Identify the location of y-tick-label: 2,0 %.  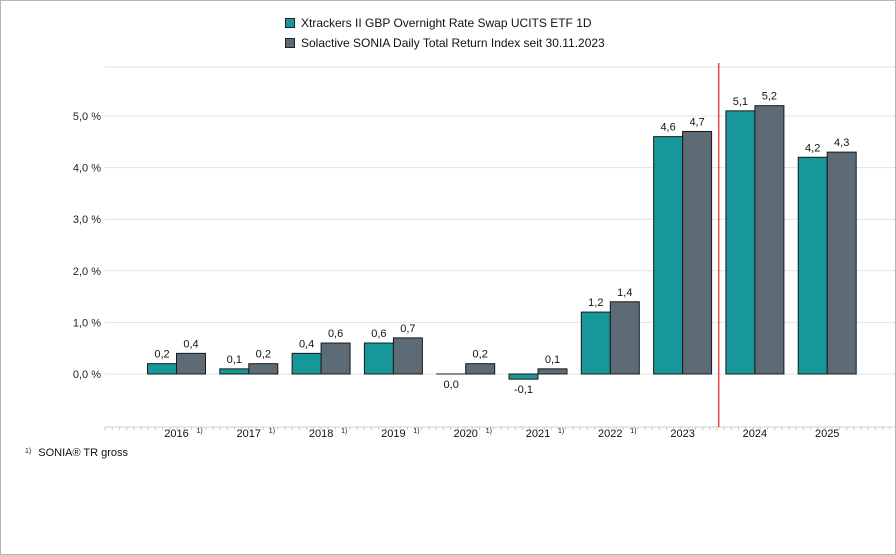
(87, 272).